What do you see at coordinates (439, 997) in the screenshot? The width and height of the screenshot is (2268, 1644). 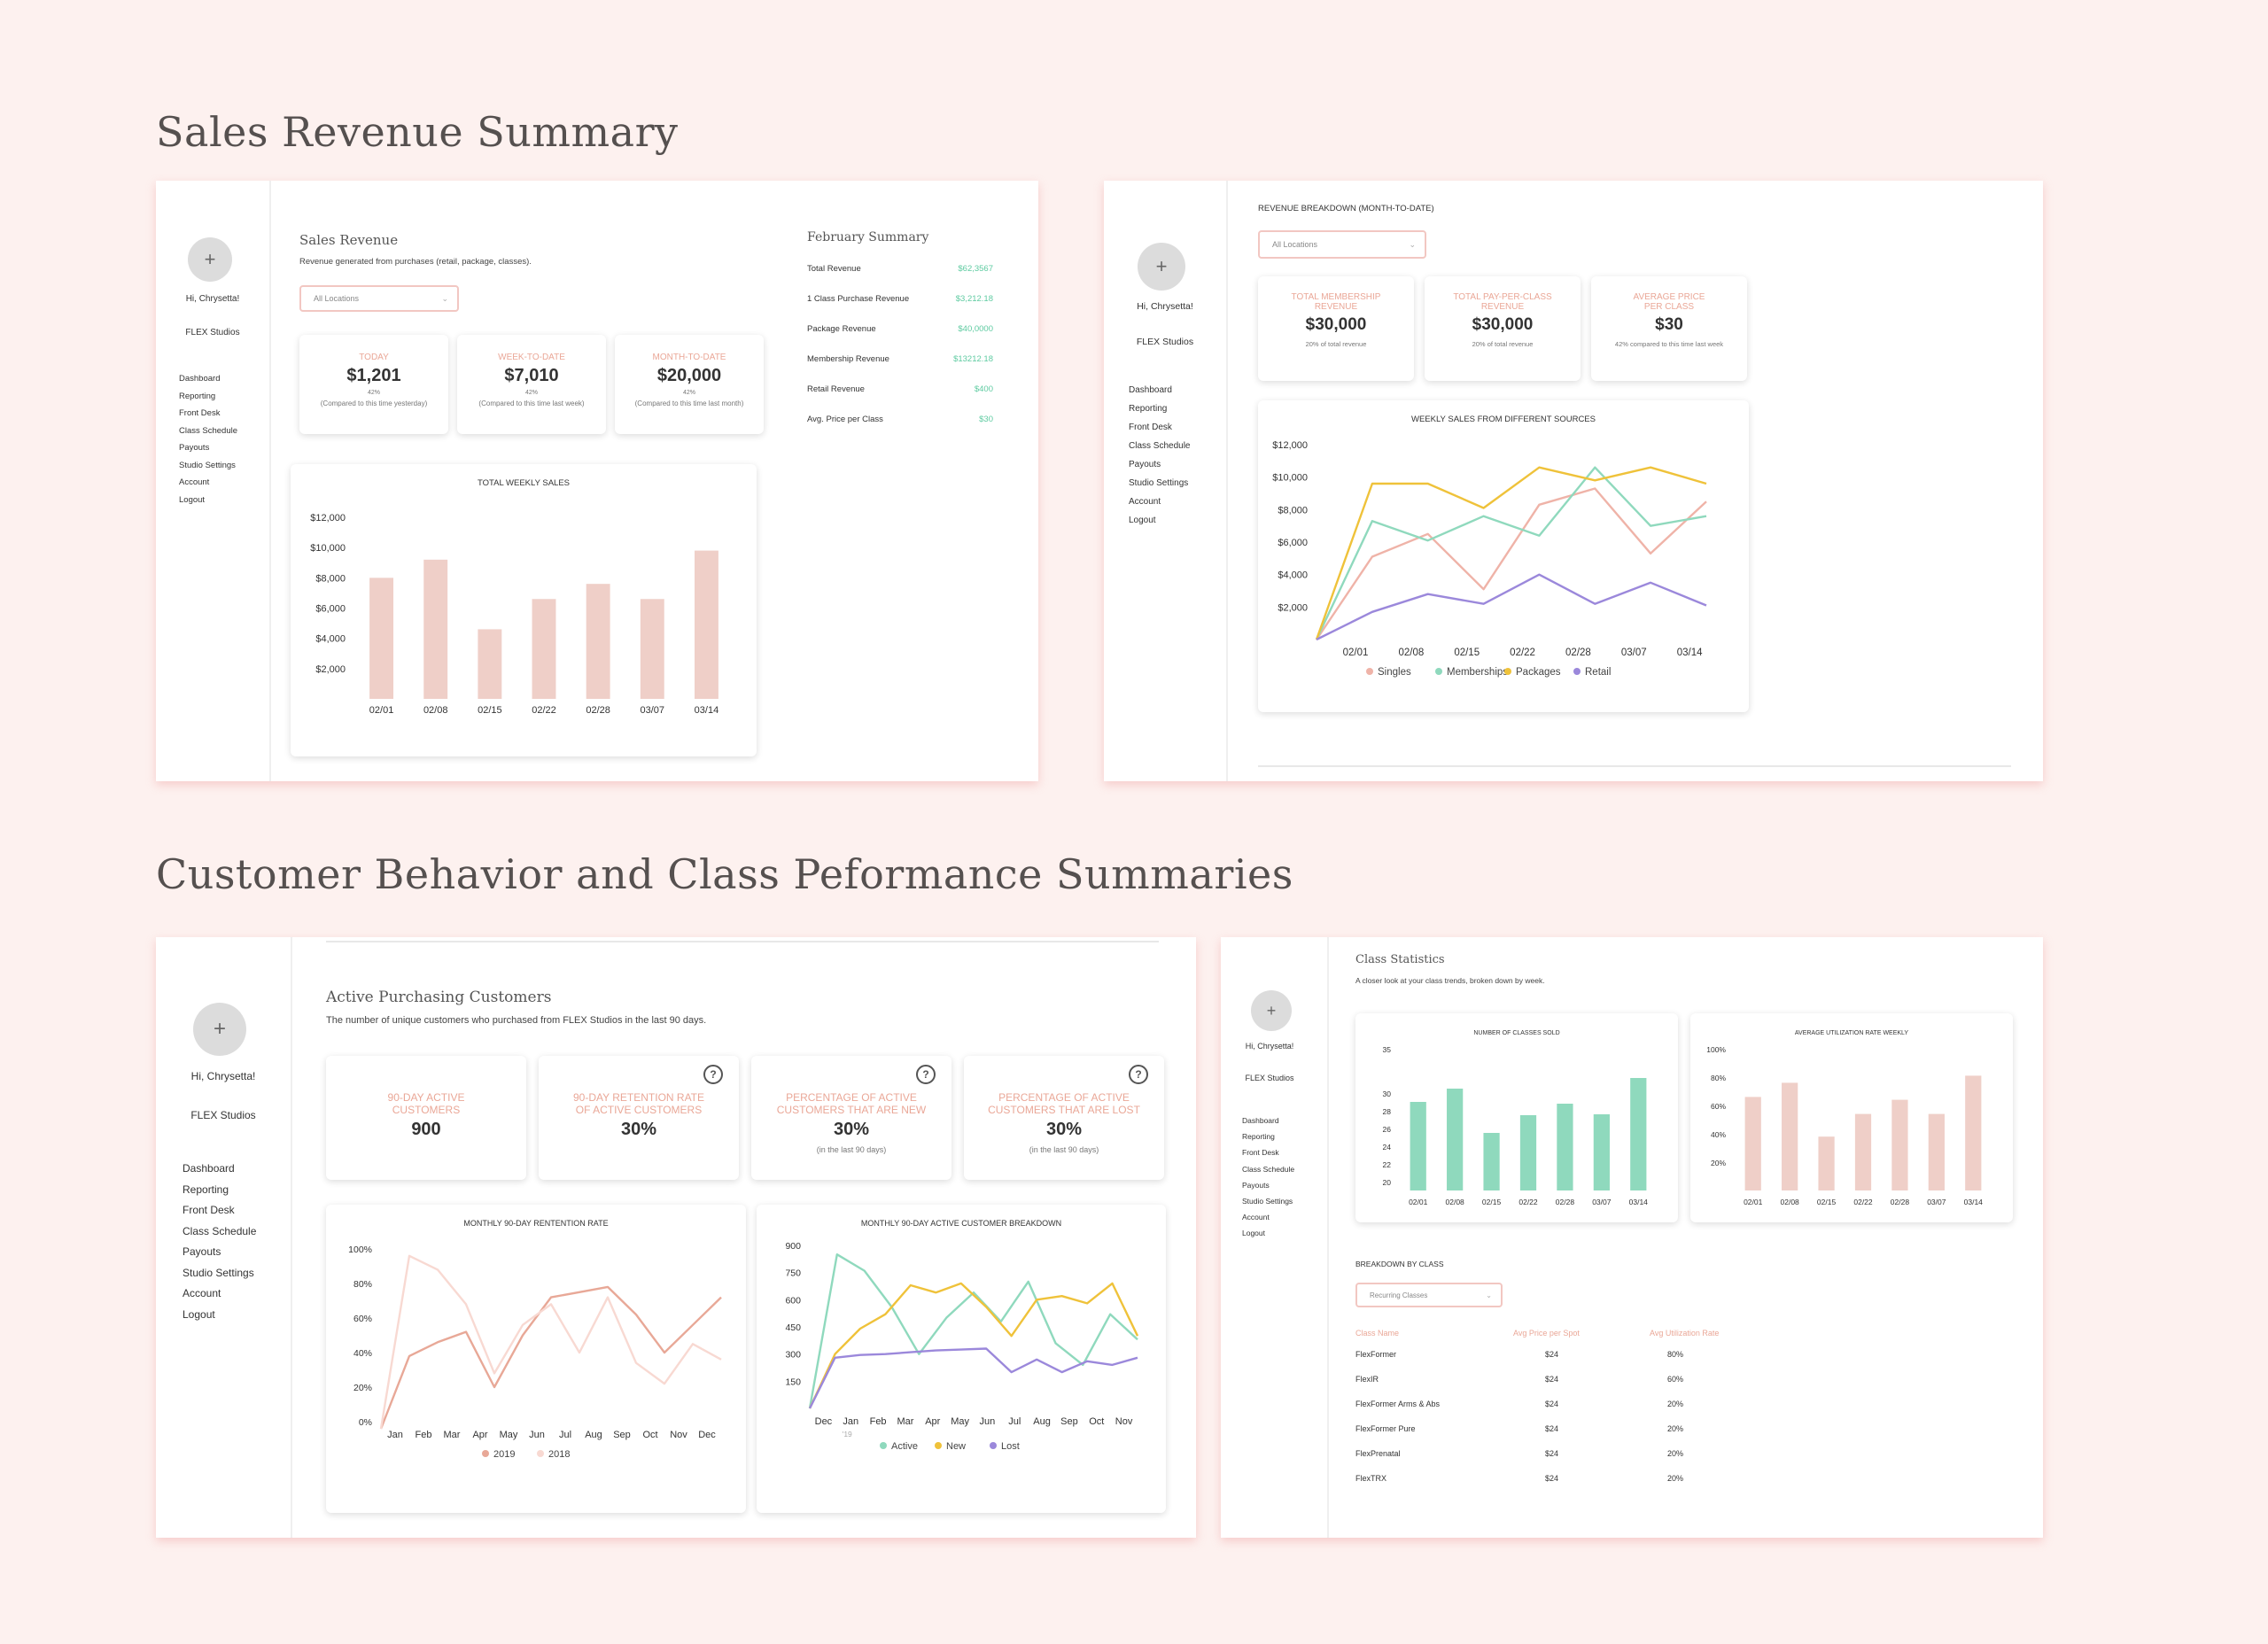 I see `section-title: Active Purchasing Customers` at bounding box center [439, 997].